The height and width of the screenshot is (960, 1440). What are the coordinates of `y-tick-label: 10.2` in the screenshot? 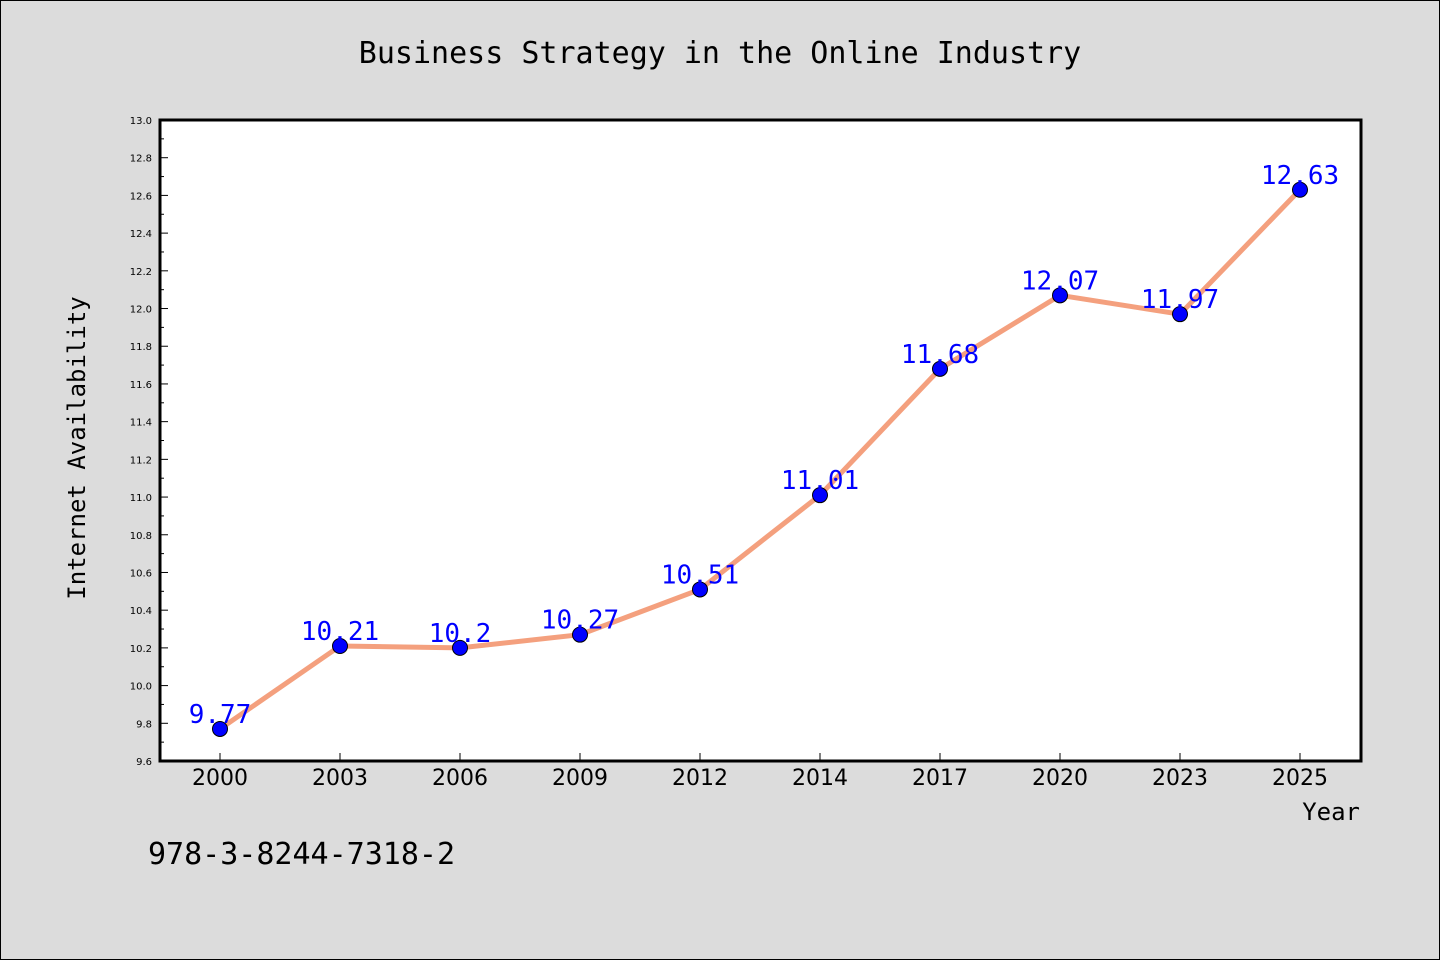 It's located at (141, 649).